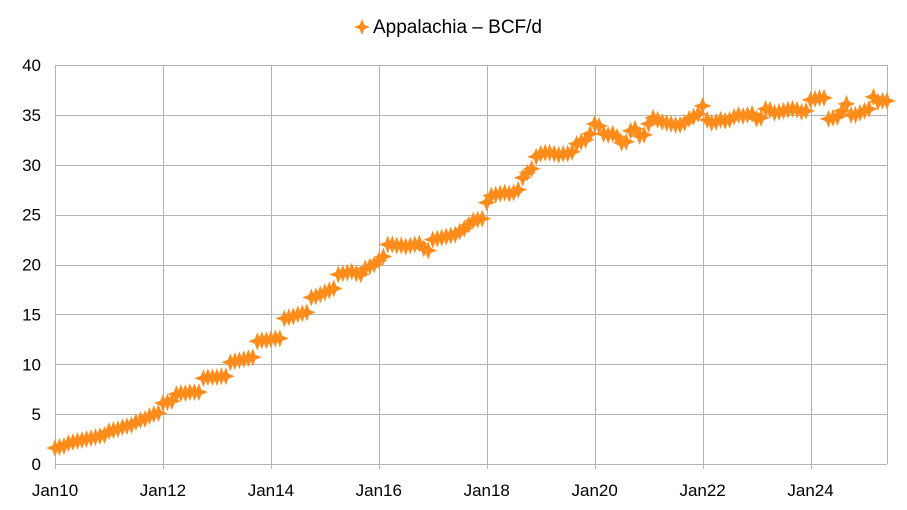 This screenshot has height=510, width=907. What do you see at coordinates (271, 490) in the screenshot?
I see `x-tick-label: Jan14` at bounding box center [271, 490].